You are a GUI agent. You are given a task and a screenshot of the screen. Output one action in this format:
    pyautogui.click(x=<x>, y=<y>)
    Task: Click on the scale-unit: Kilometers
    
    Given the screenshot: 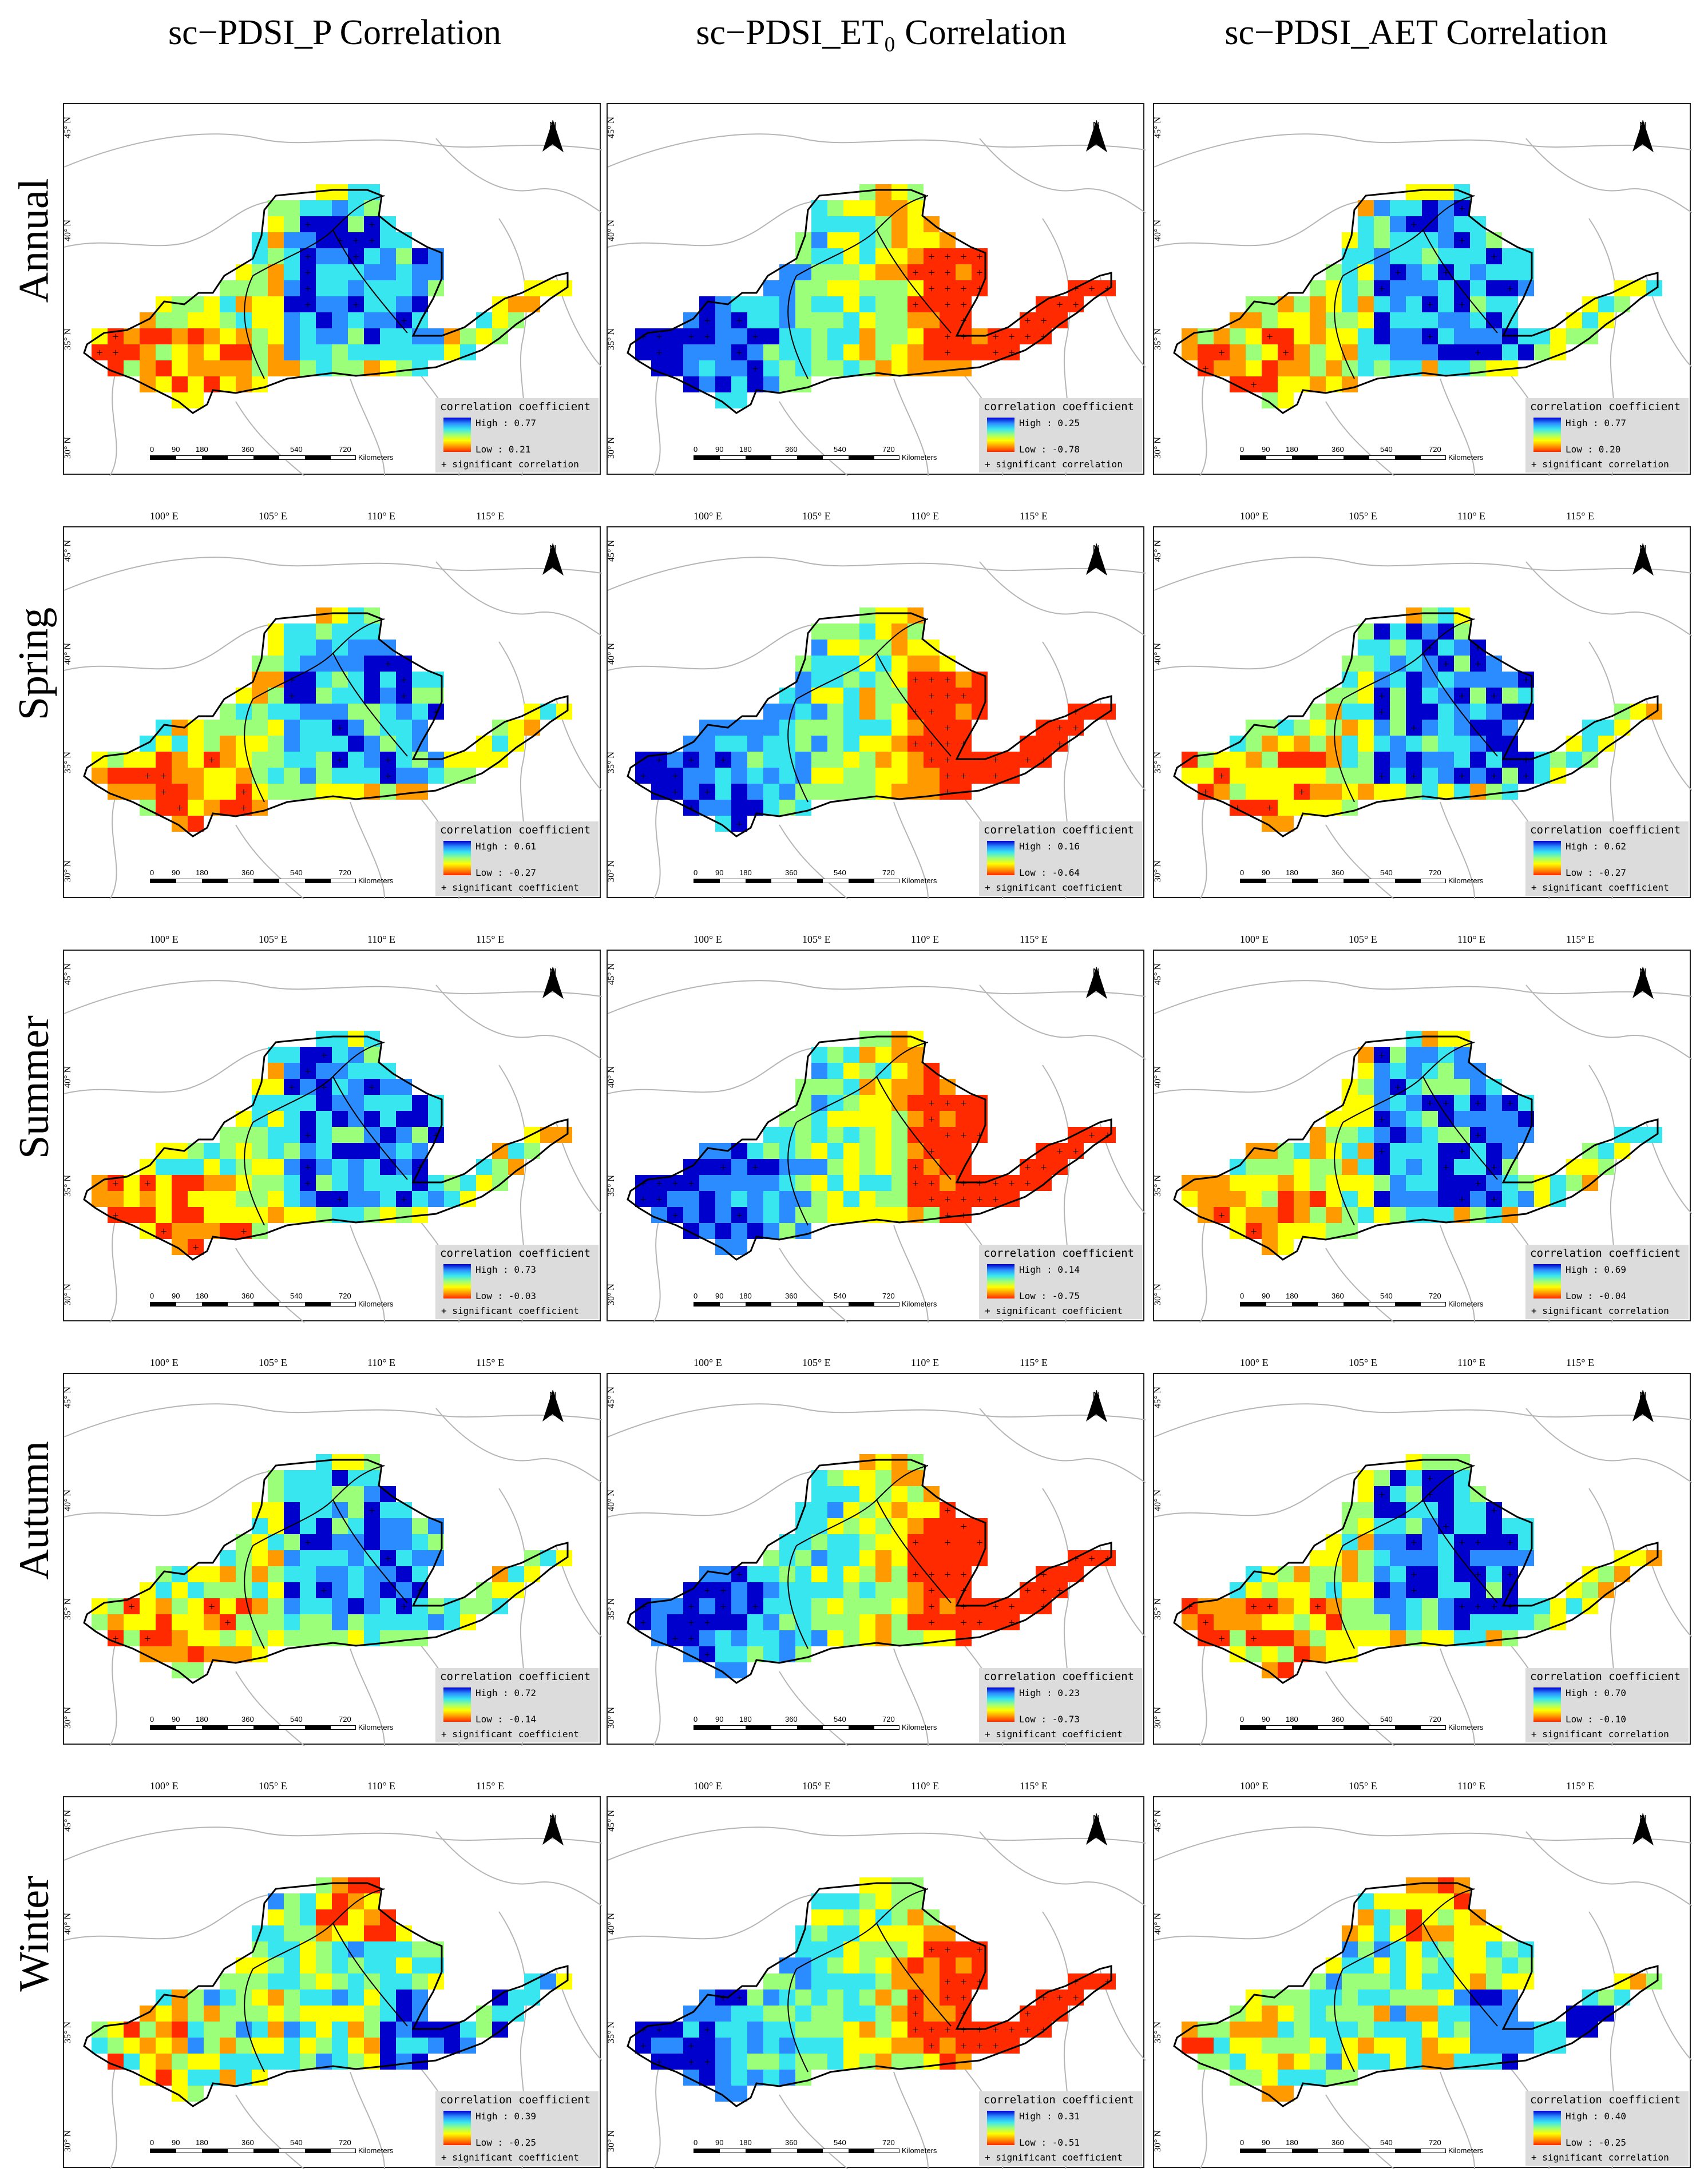 What is the action you would take?
    pyautogui.click(x=1466, y=1304)
    